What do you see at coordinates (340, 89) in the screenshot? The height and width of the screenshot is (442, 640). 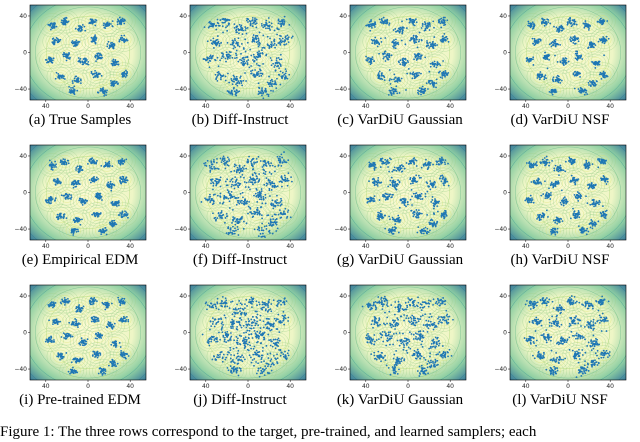 I see `y-tick-label: −40` at bounding box center [340, 89].